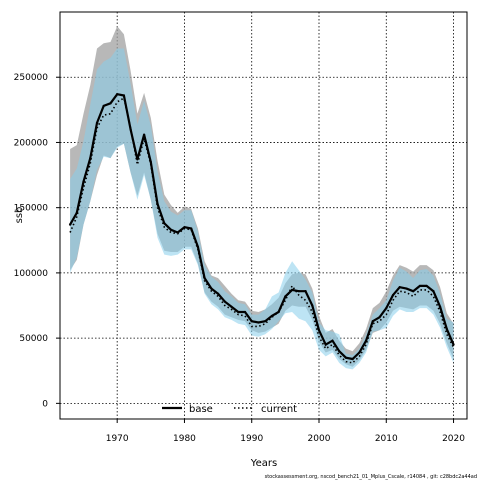  What do you see at coordinates (31, 143) in the screenshot?
I see `y-tick-label: 200000` at bounding box center [31, 143].